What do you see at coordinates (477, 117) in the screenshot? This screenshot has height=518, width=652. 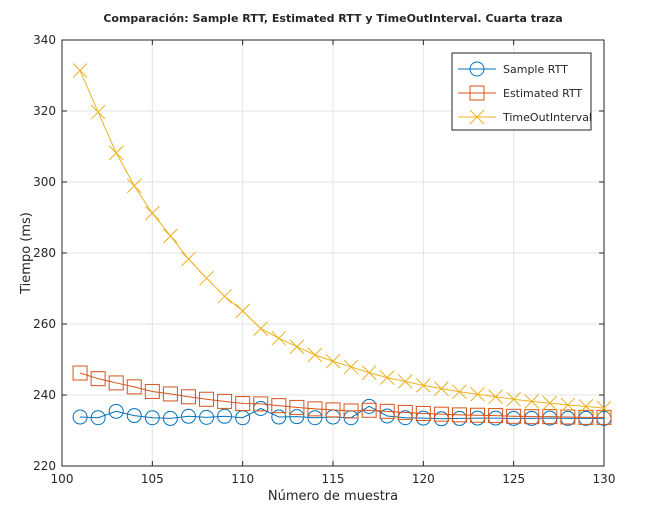 I see `legend-marker-timeoutinterval` at bounding box center [477, 117].